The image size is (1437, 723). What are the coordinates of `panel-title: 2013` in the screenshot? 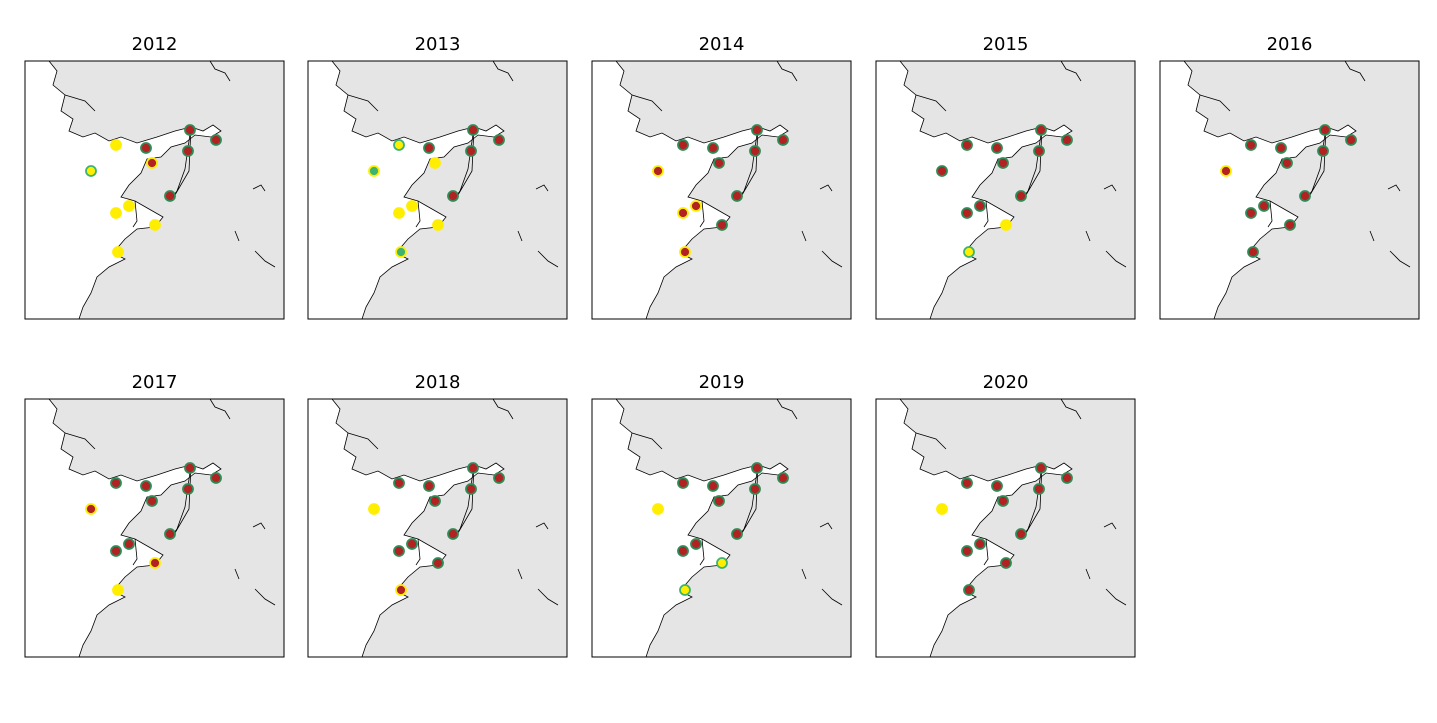 It's located at (438, 44).